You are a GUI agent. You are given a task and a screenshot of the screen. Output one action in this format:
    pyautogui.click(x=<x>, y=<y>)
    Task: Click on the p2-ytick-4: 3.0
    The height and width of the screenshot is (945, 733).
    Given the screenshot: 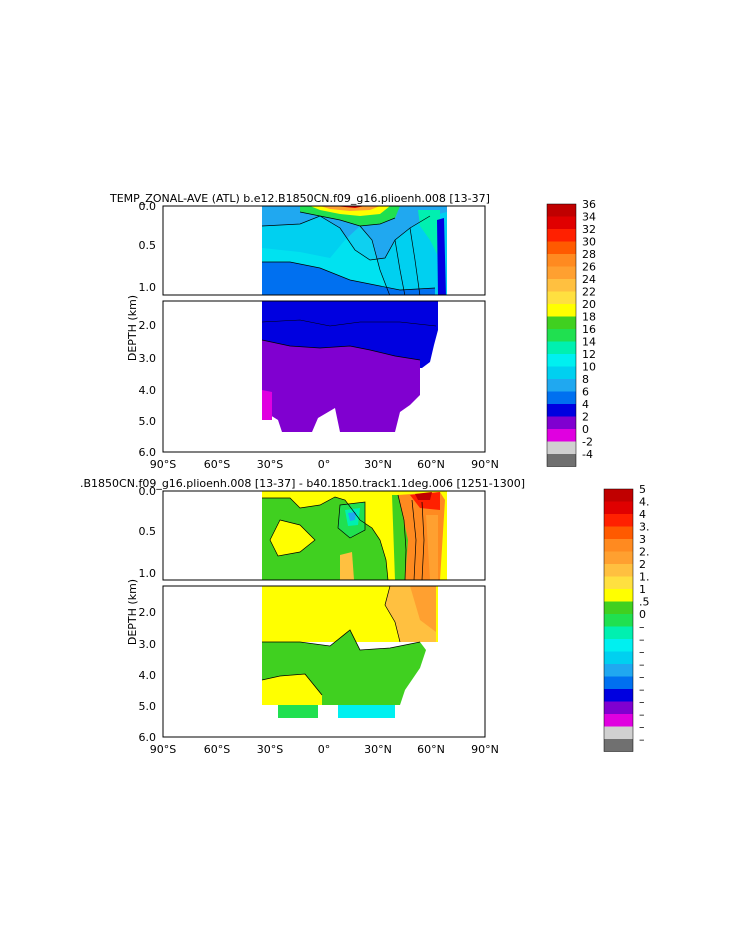 What is the action you would take?
    pyautogui.click(x=148, y=644)
    